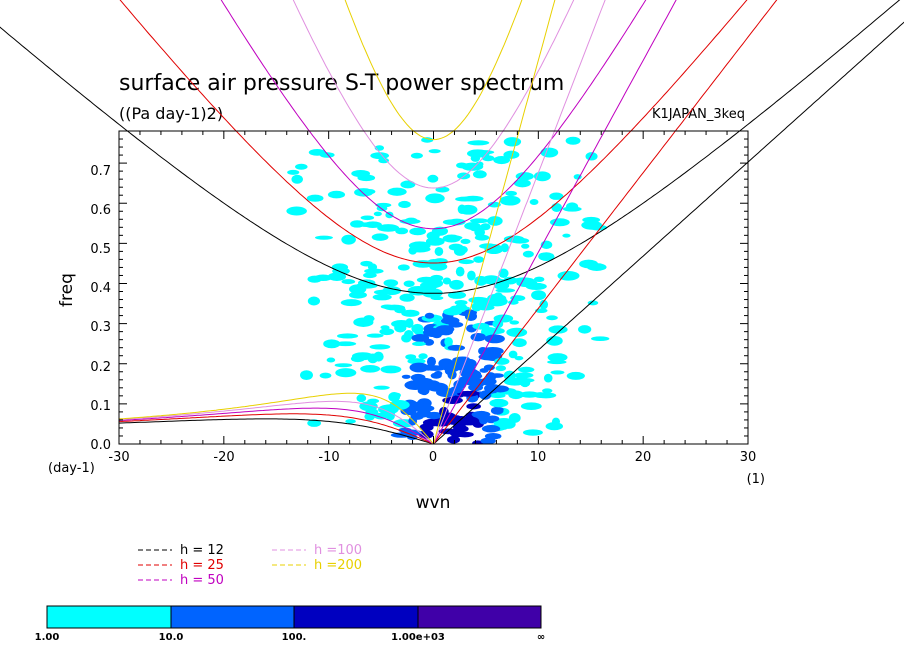 The height and width of the screenshot is (654, 904). I want to click on x-axis-label: wvn, so click(433, 503).